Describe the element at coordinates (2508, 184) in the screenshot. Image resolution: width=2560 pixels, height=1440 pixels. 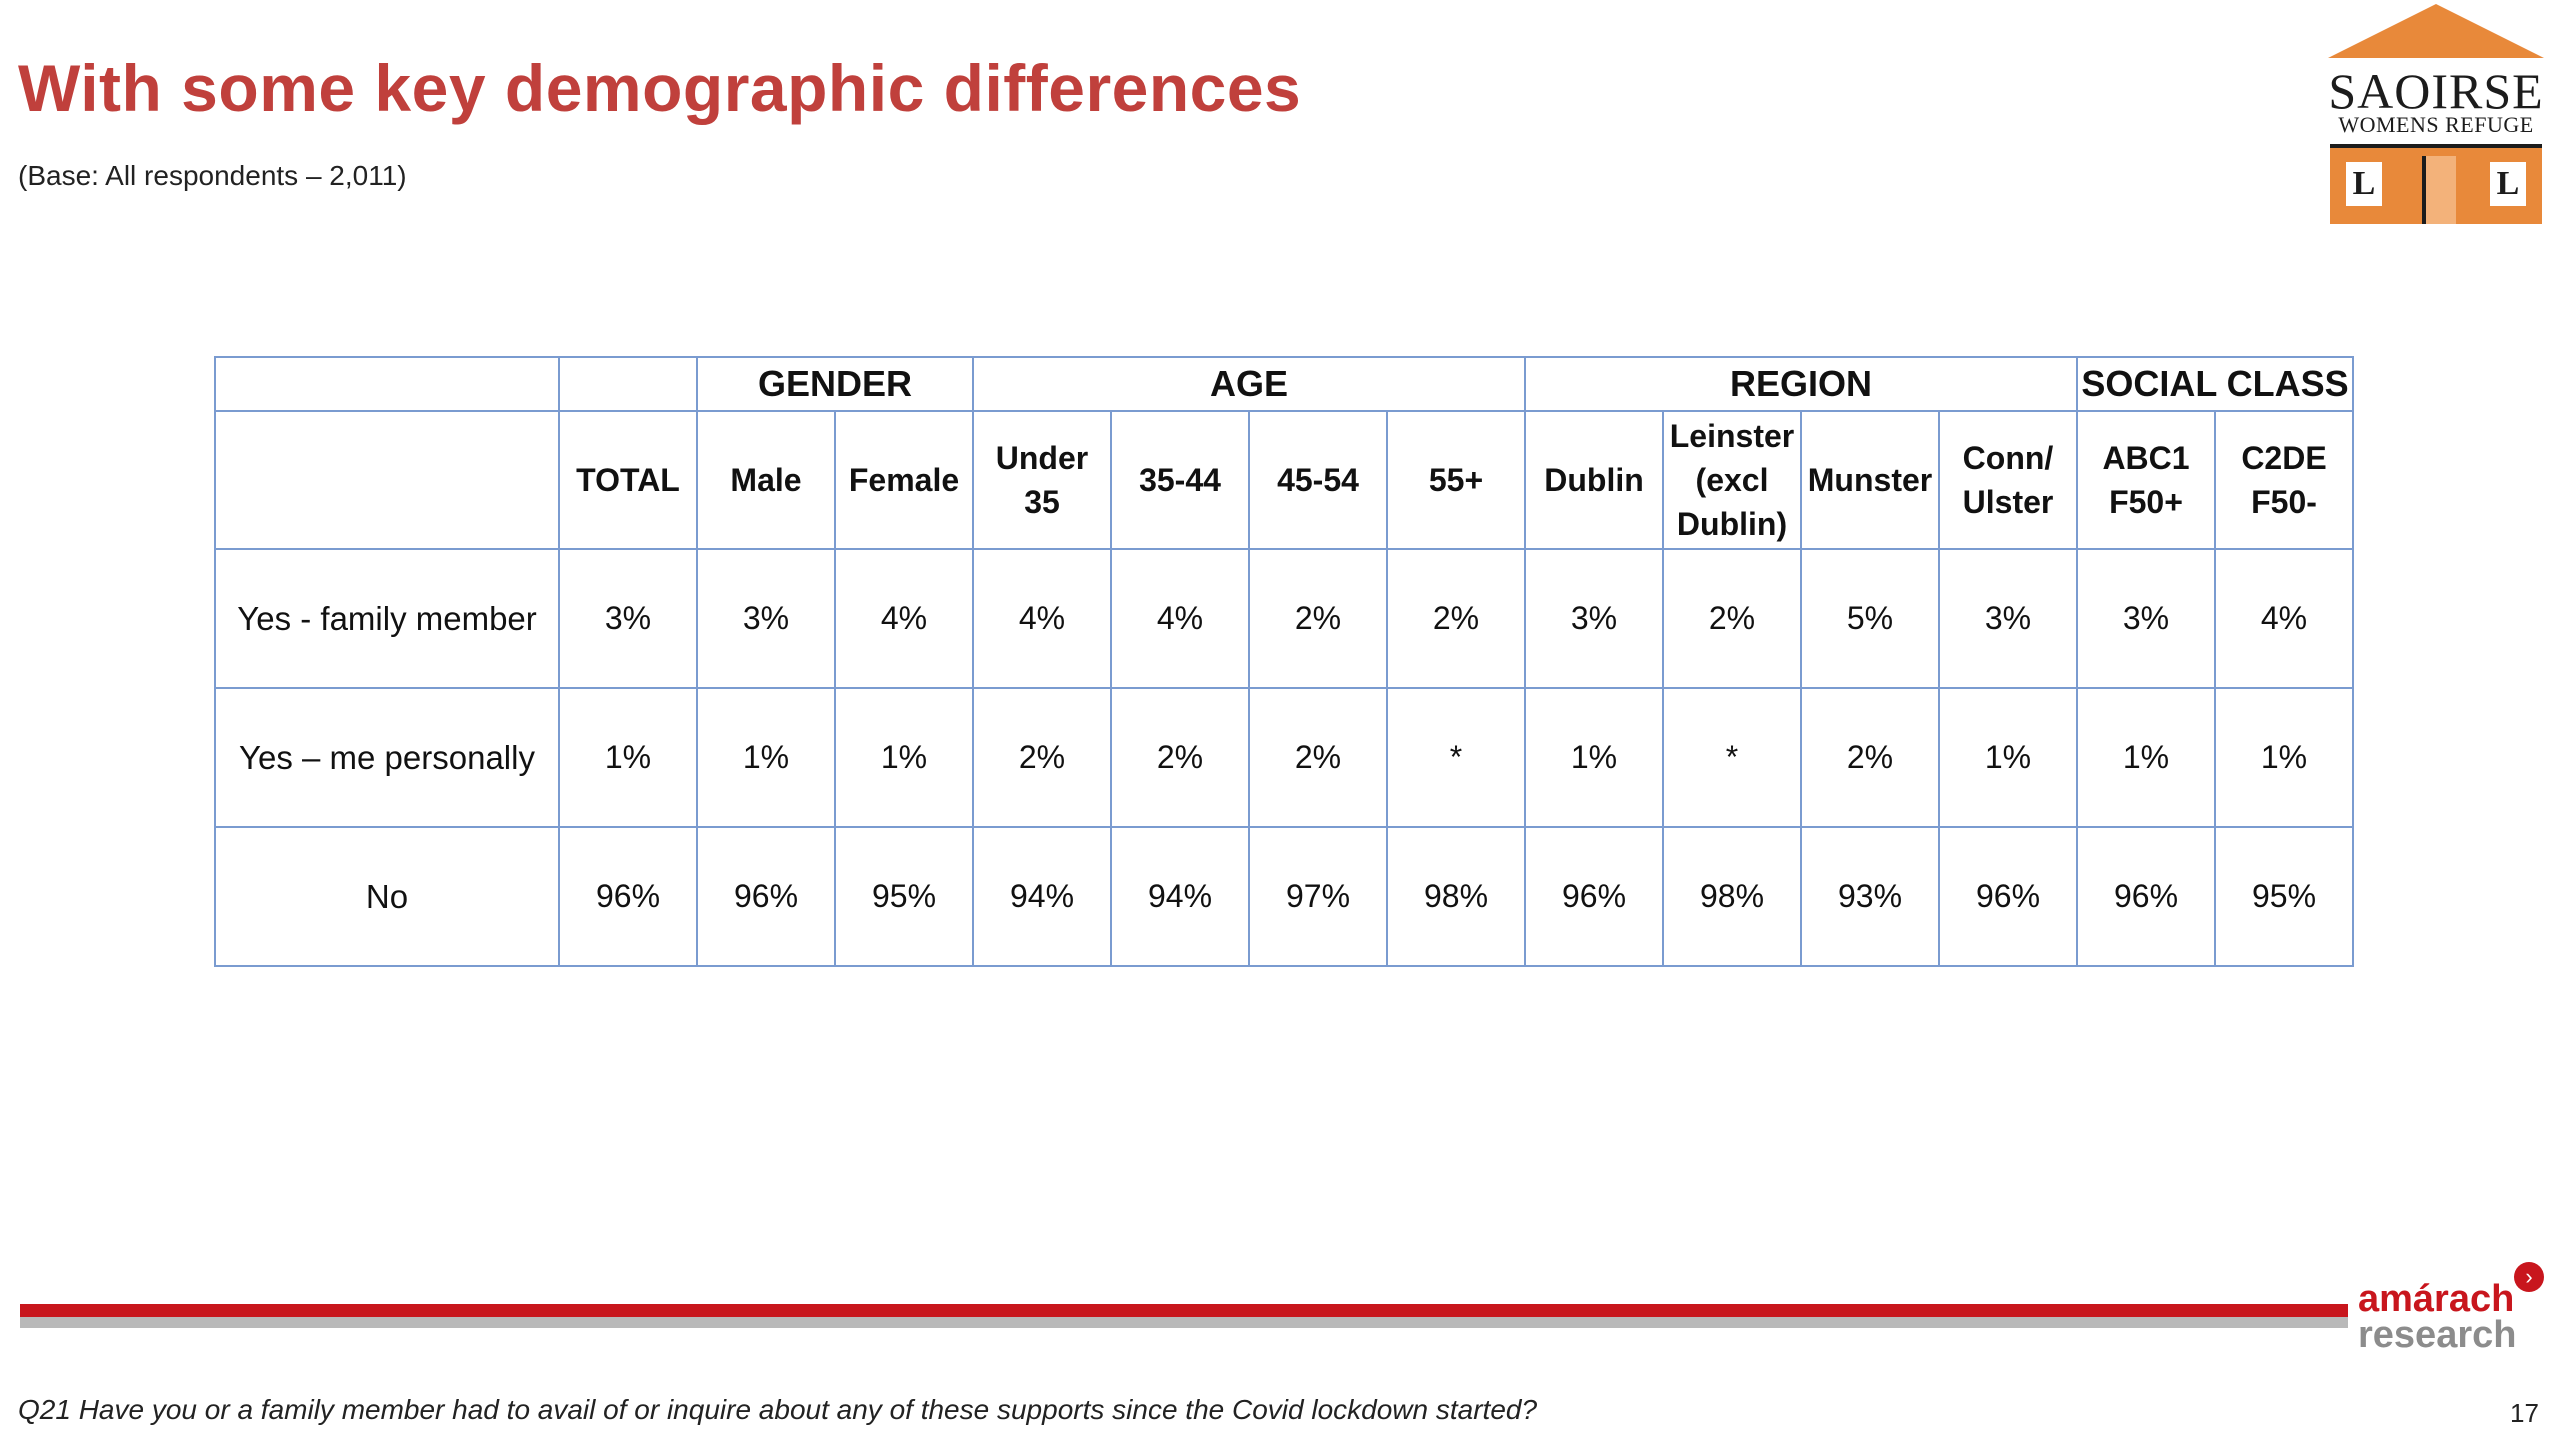
I see `logo-window-right: L` at that location.